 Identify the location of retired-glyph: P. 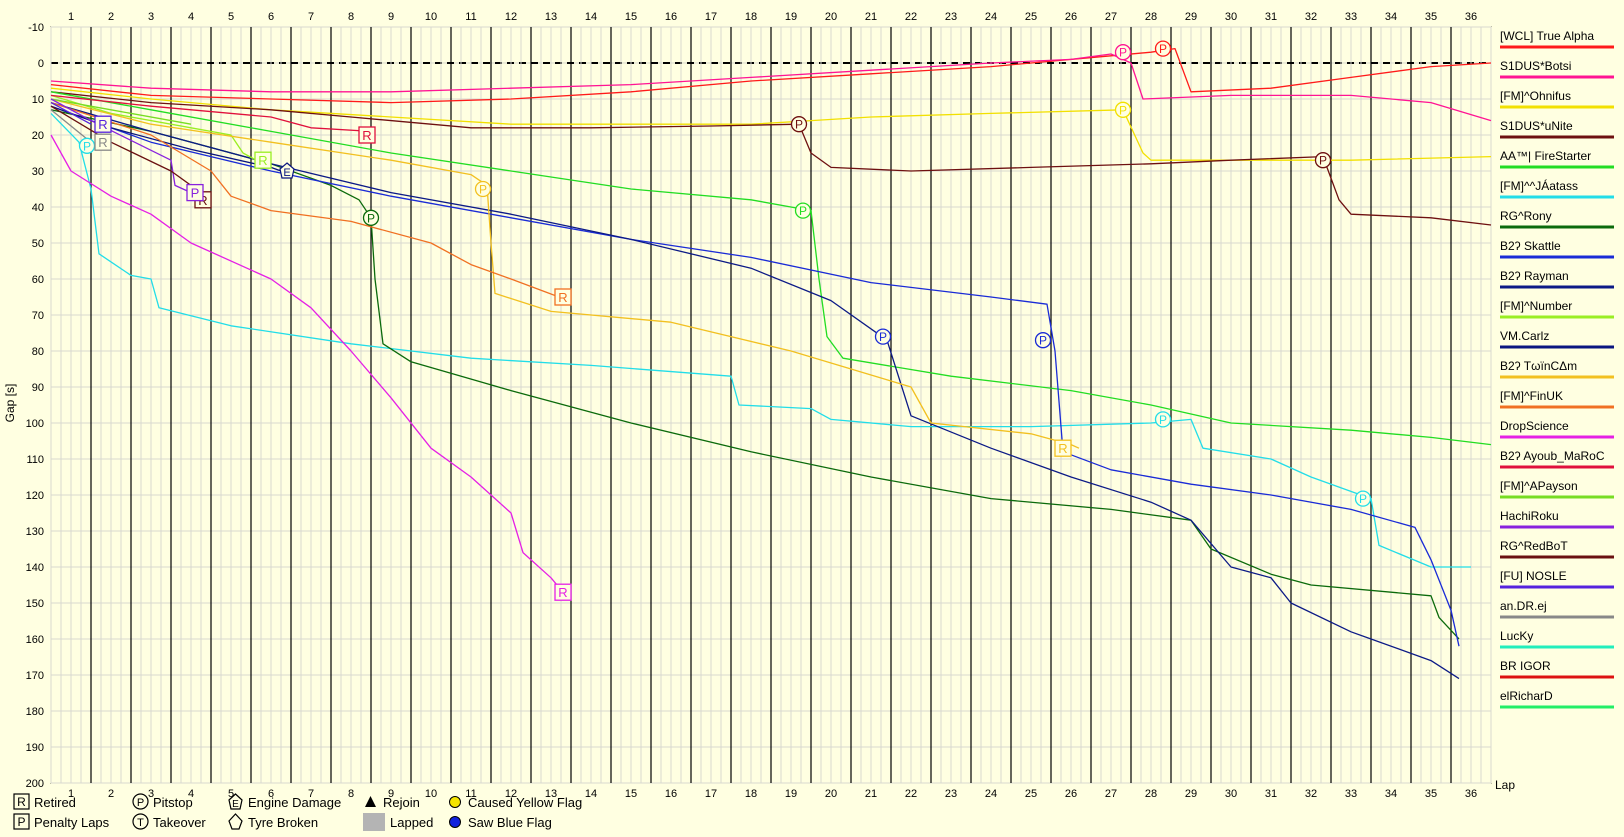
(195, 193).